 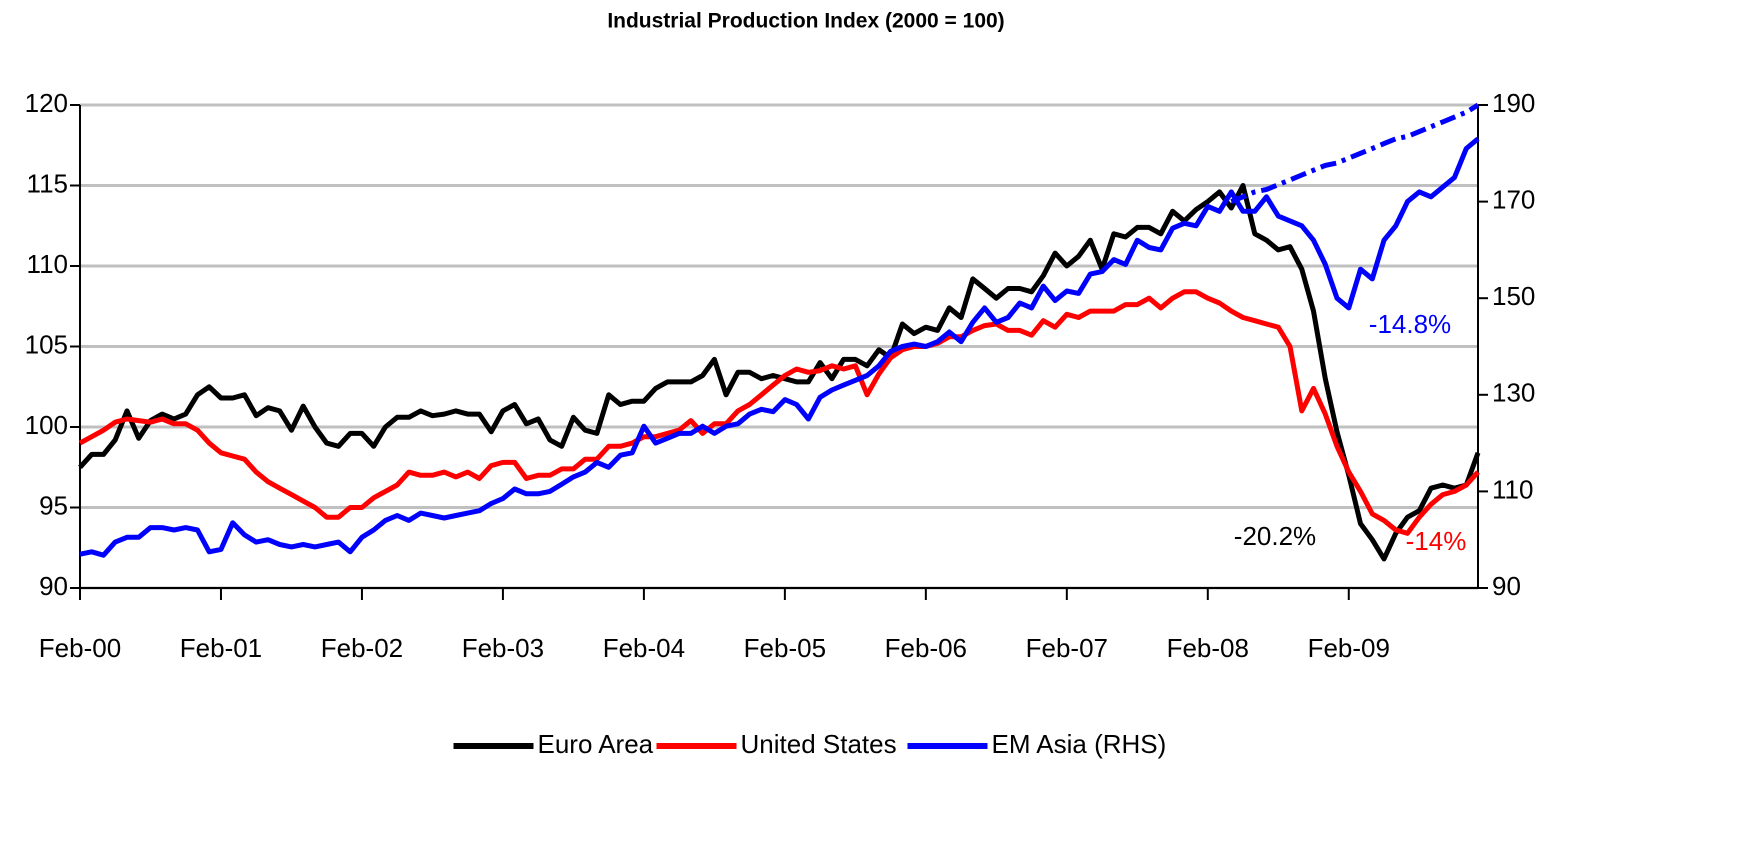 I want to click on chart-title: Industrial Production Index (2000 = 100), so click(x=805, y=21).